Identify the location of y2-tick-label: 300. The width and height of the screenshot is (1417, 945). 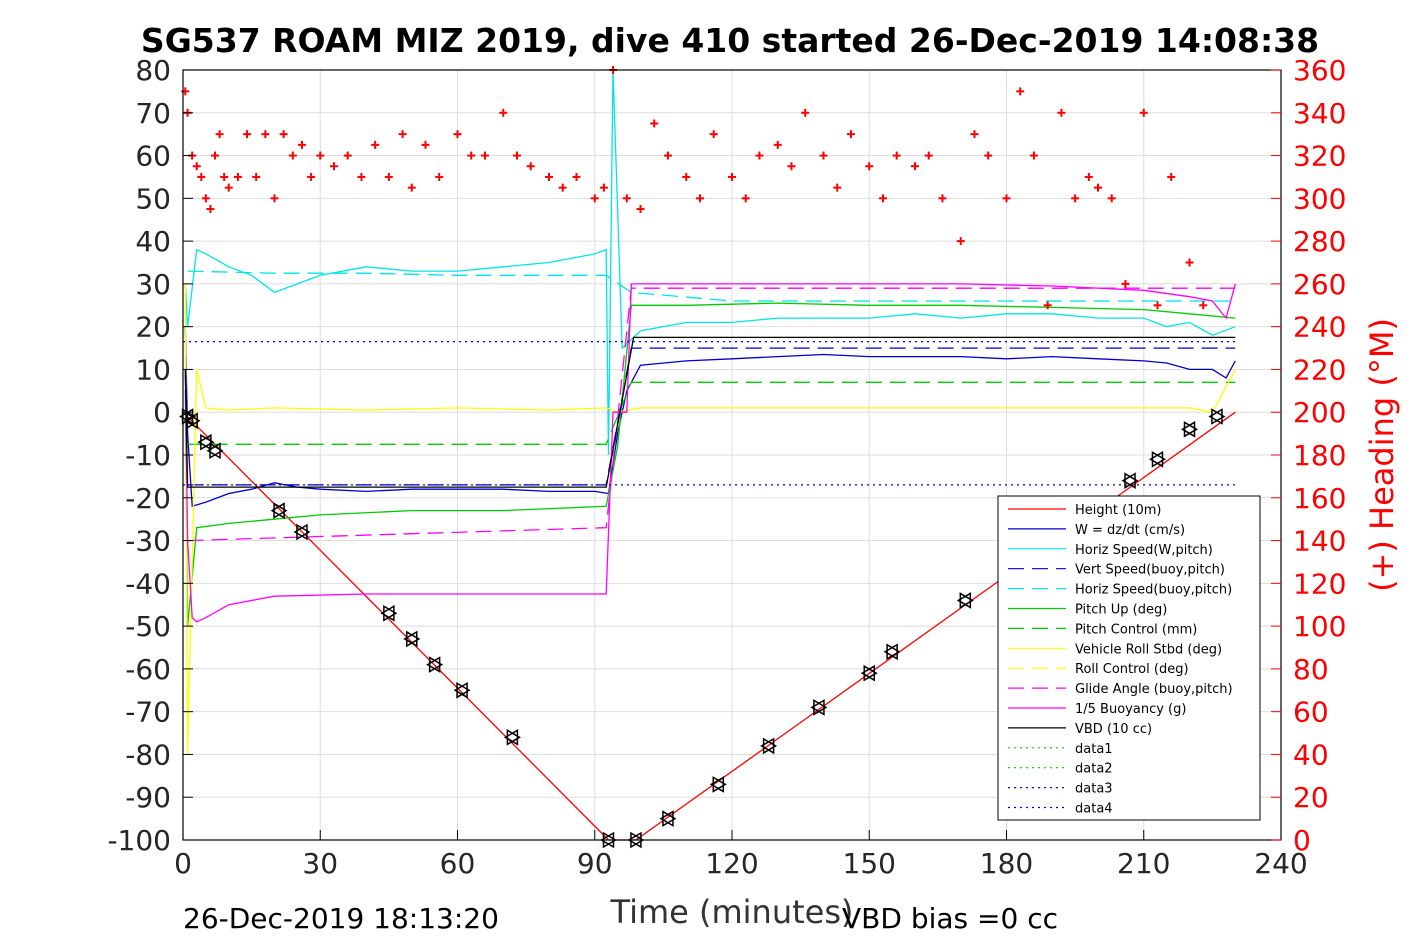
(1319, 198).